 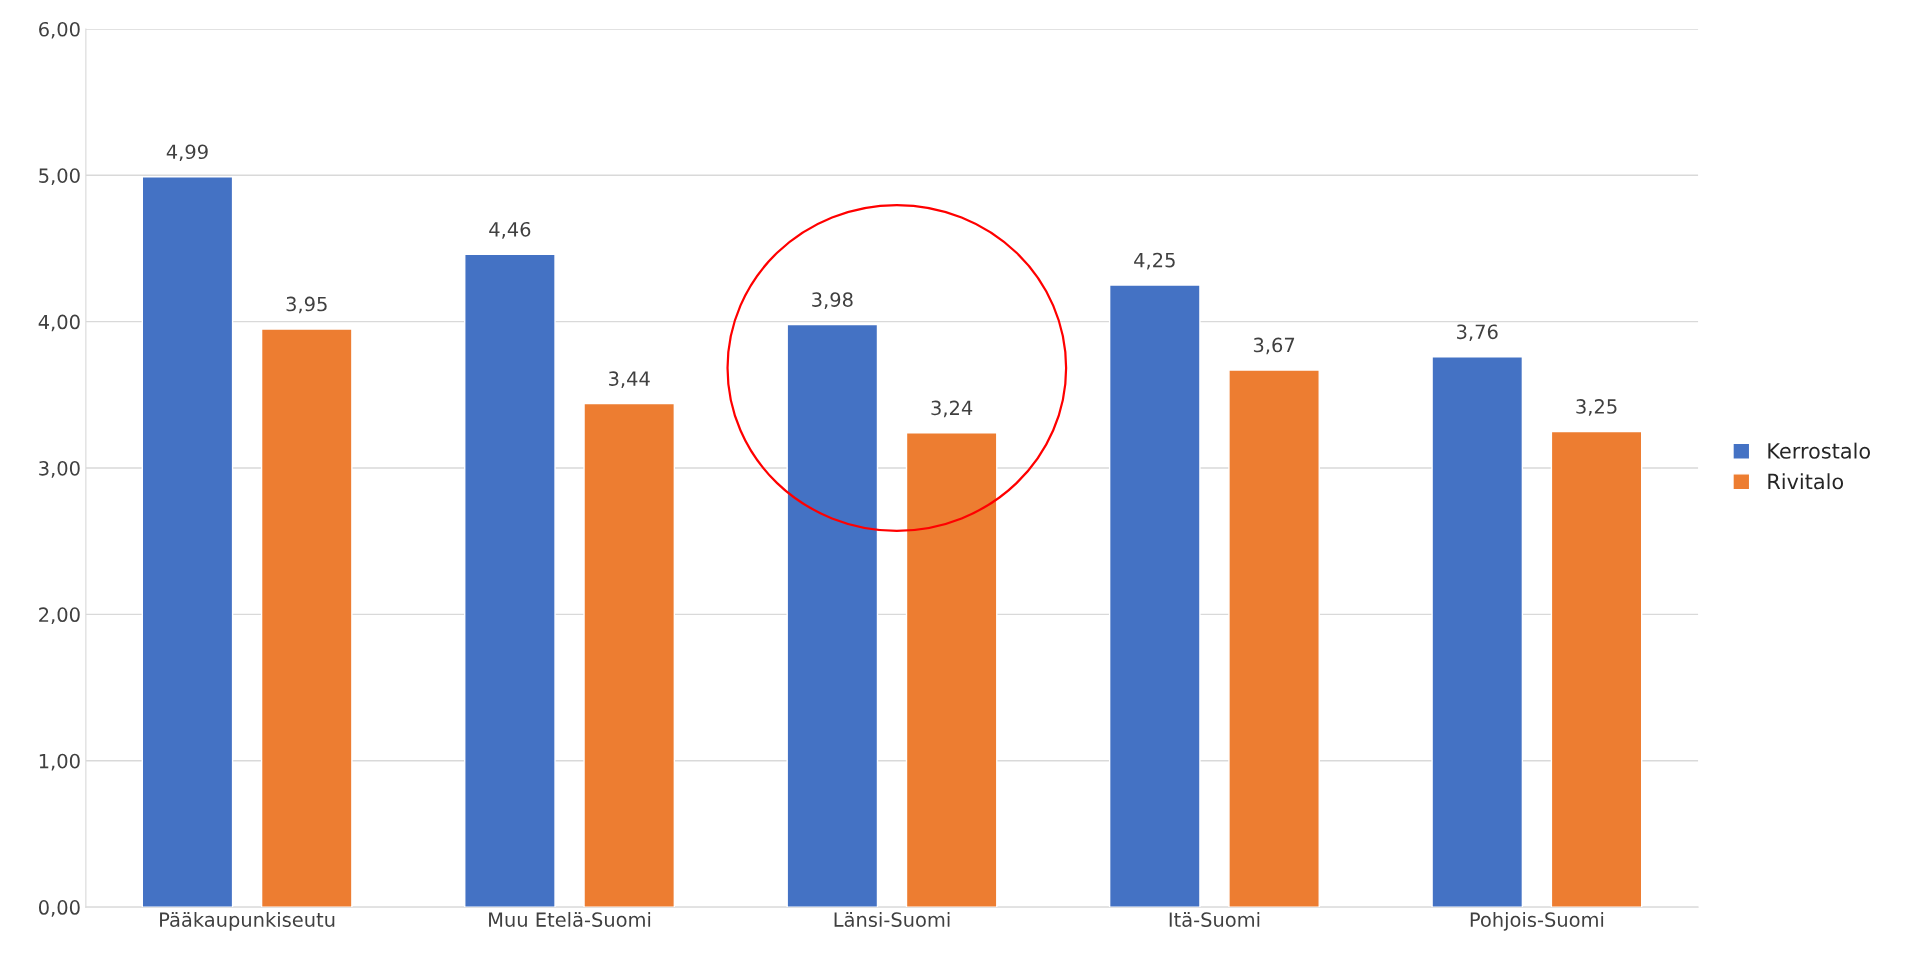 I want to click on x-tick-label: Länsi-Suomi, so click(x=892, y=919).